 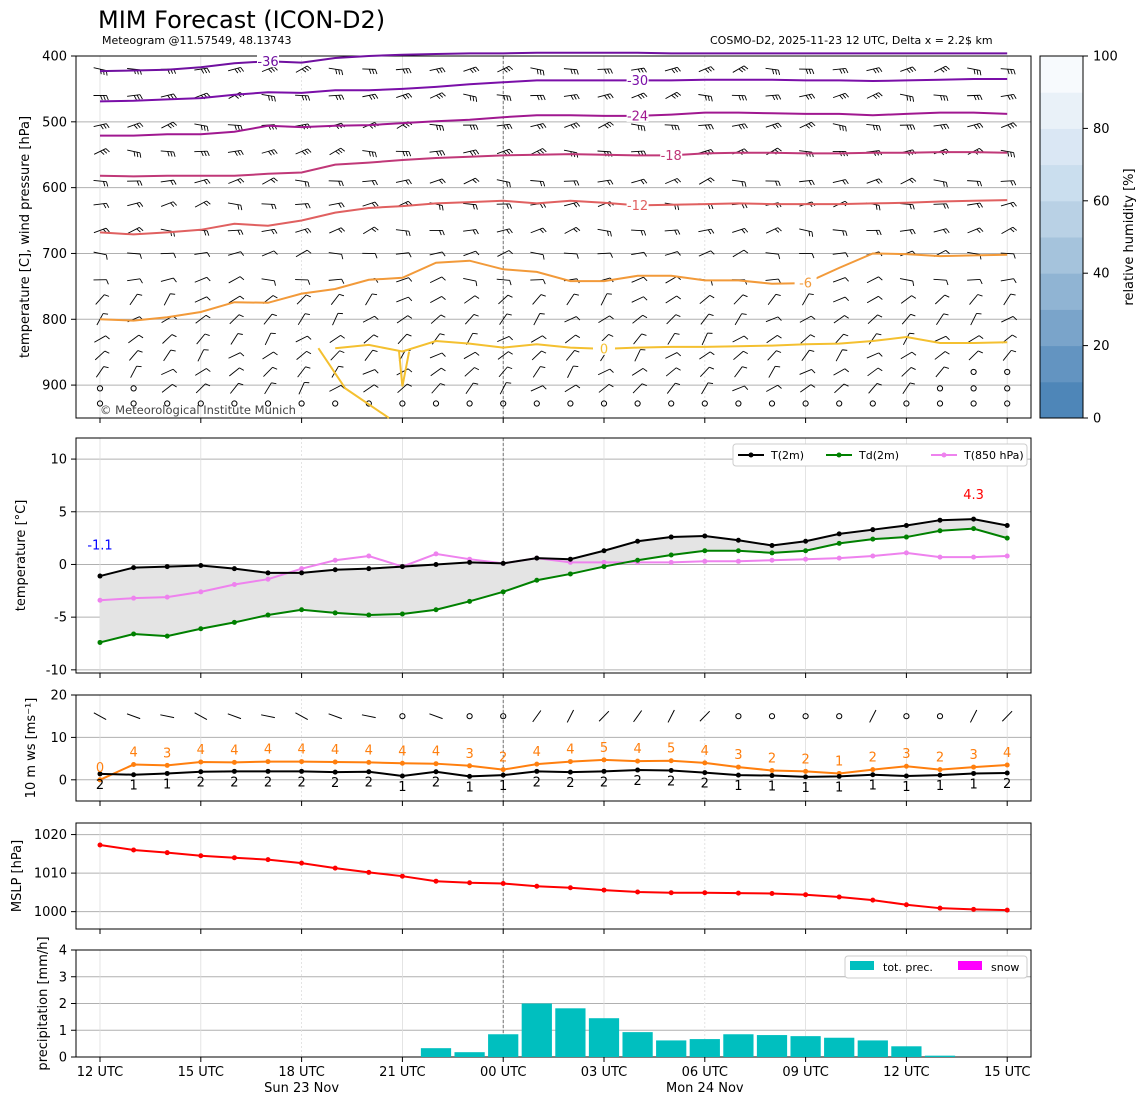 What do you see at coordinates (197, 40) in the screenshot?
I see `location-subtitle: Meteogram @11.57549, 48.13743` at bounding box center [197, 40].